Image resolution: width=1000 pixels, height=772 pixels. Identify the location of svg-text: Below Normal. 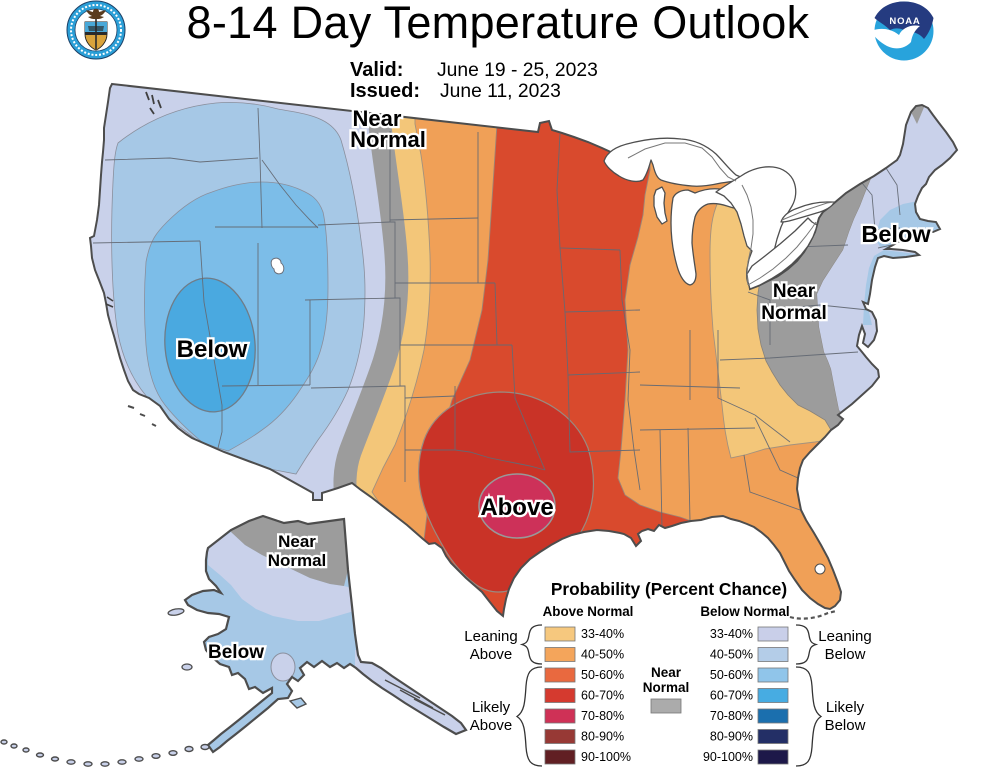
(744, 611).